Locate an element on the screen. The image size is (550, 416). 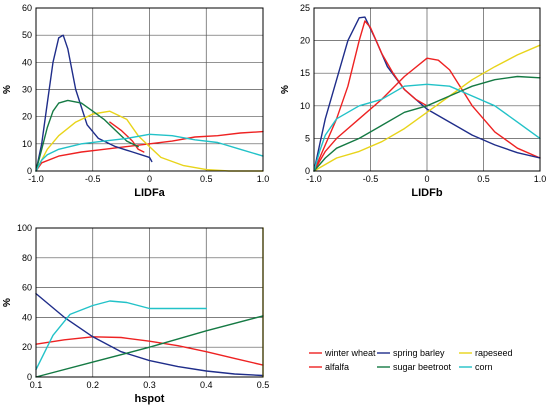
y-tick-label: 5 is located at coordinates (307, 138).